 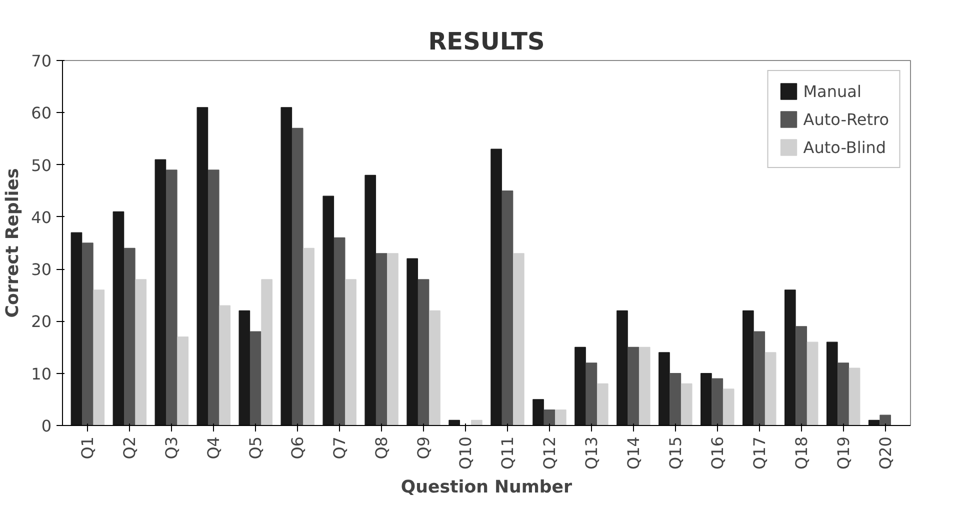 I want to click on legend-label: Auto-Retro, so click(x=846, y=119).